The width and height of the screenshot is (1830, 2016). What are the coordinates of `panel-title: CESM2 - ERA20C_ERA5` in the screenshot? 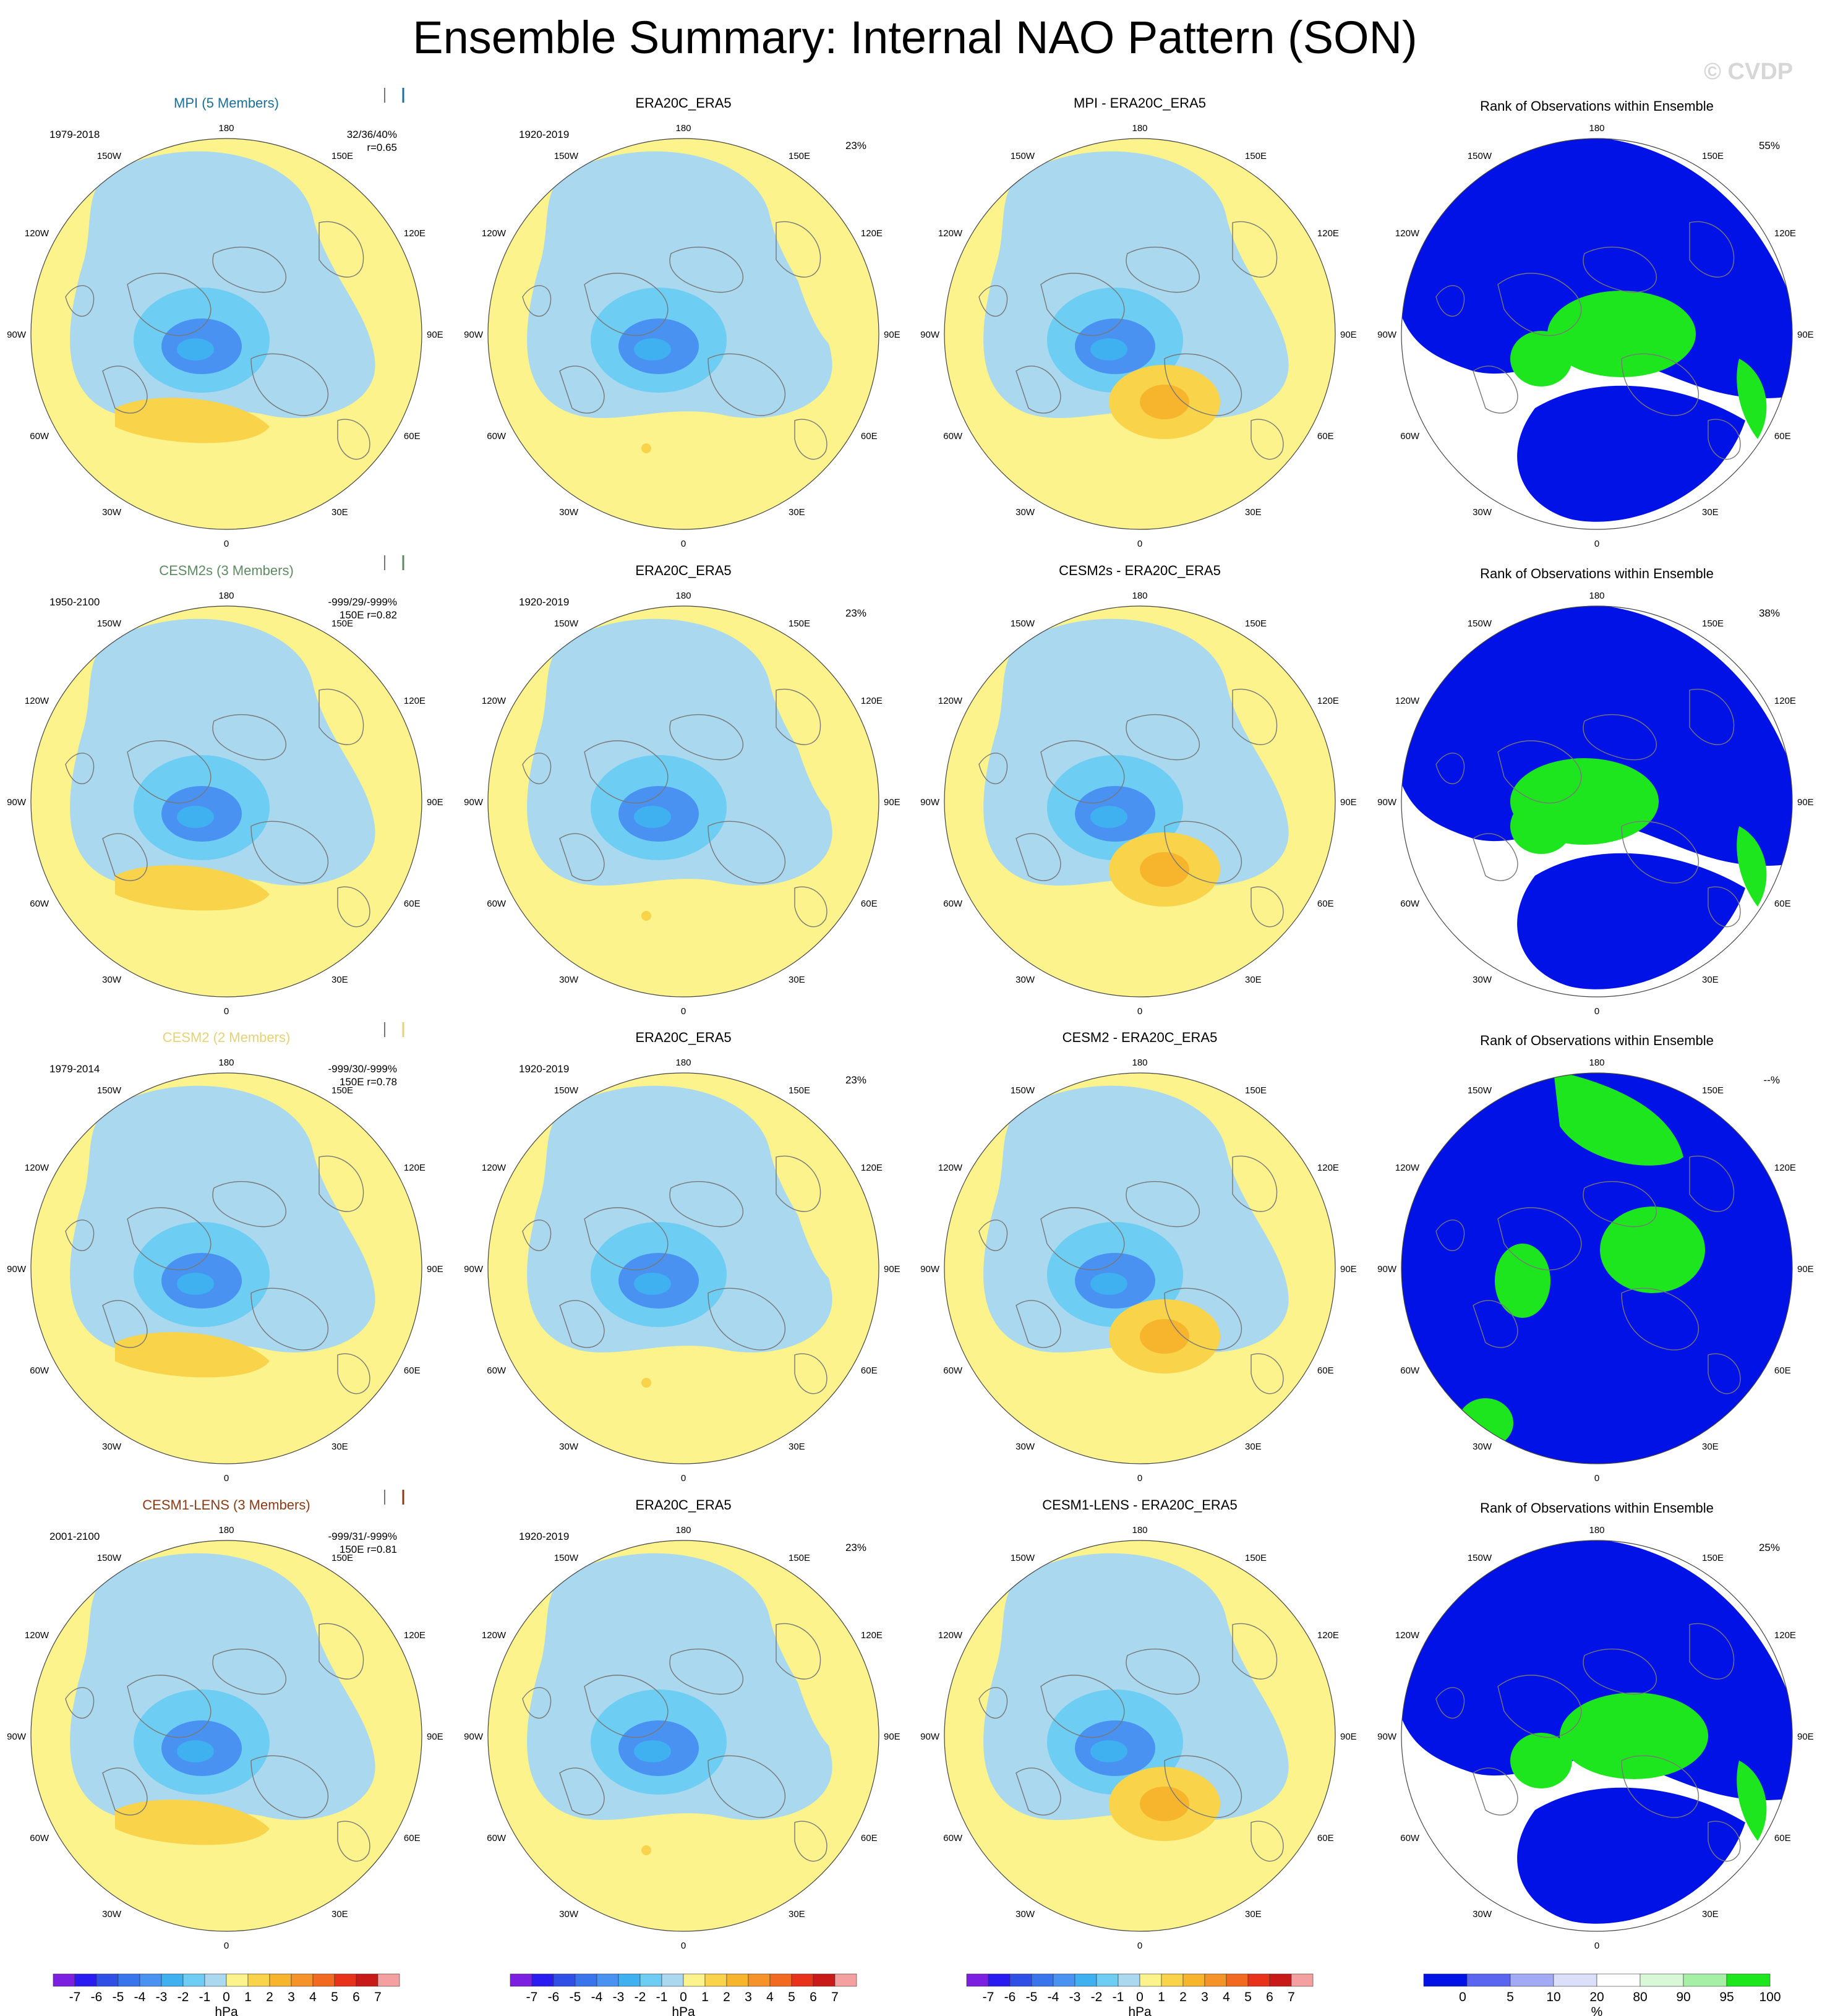 It's located at (1140, 1037).